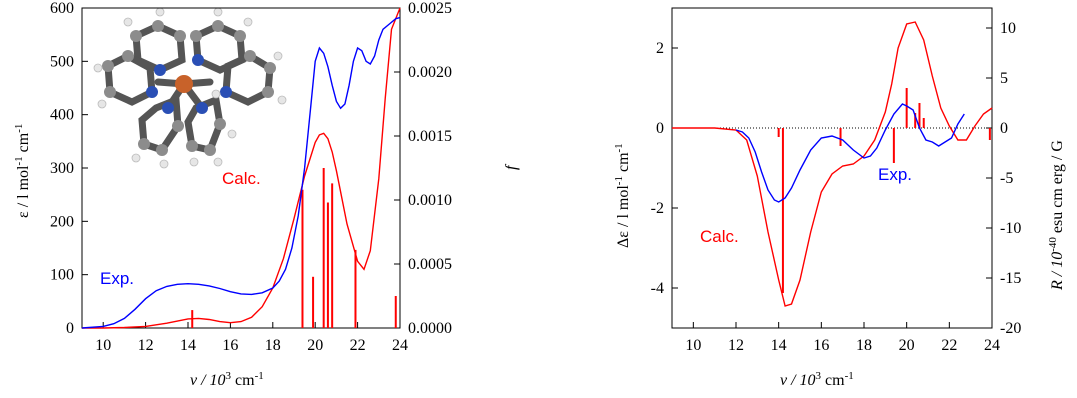  Describe the element at coordinates (1010, 228) in the screenshot. I see `cd-y2-tick-label: -10` at that location.